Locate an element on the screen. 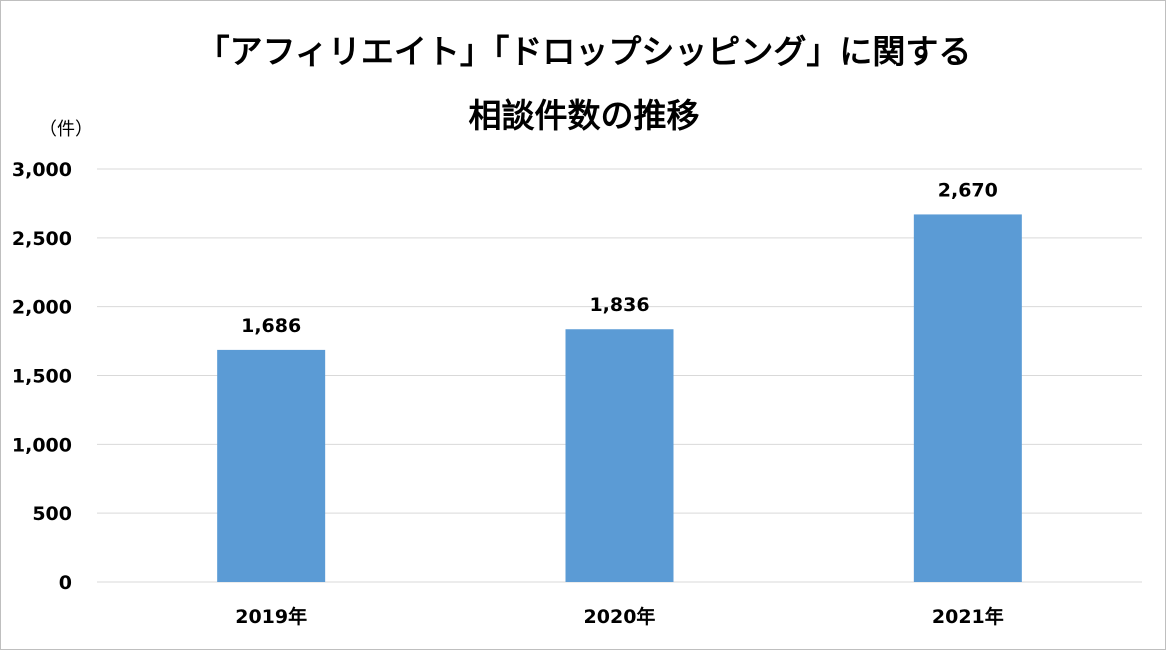  y-tick-label: 500 is located at coordinates (52, 514).